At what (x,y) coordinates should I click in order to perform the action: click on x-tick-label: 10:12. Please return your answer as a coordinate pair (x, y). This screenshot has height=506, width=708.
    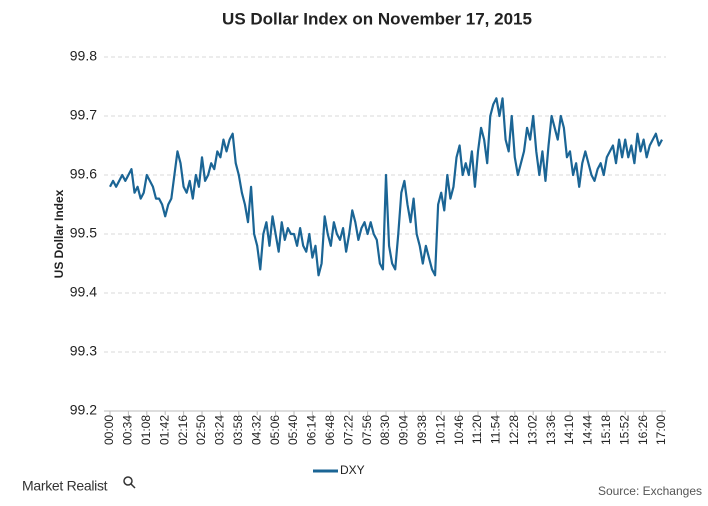
    Looking at the image, I should click on (440, 430).